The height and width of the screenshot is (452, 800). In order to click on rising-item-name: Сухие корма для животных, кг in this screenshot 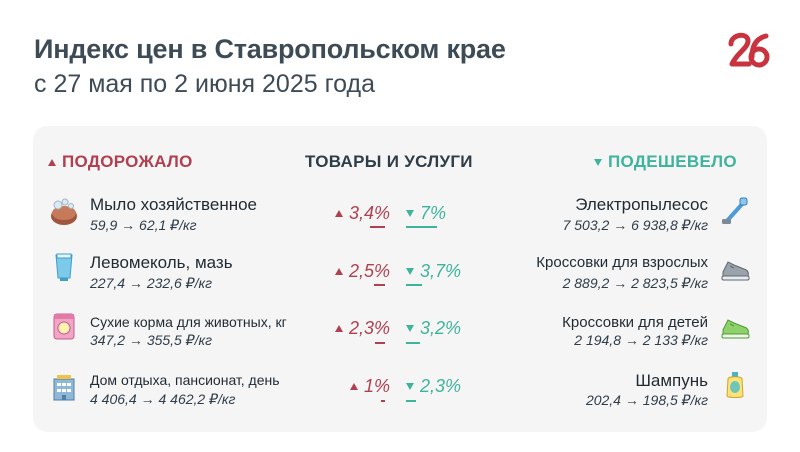, I will do `click(188, 322)`.